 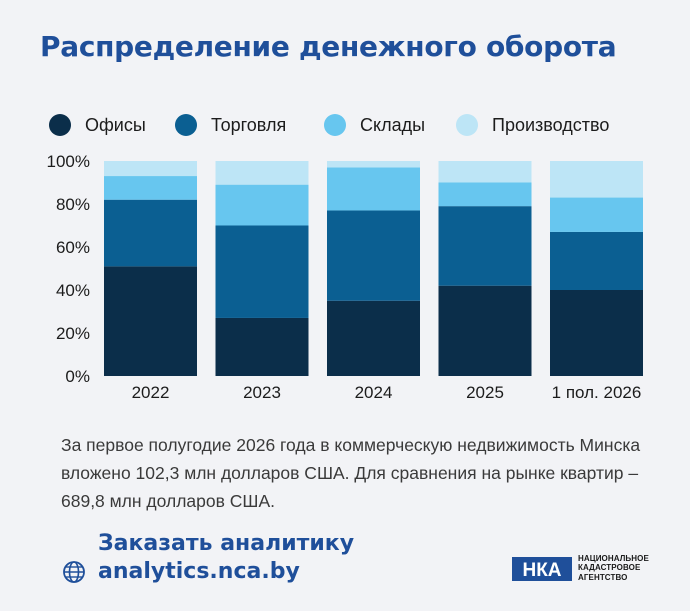 I want to click on logo-caption: НАЦИОНАЛЬНОЕ КАДАСТРОВОЕ АГЕНТСТВО, so click(x=613, y=568).